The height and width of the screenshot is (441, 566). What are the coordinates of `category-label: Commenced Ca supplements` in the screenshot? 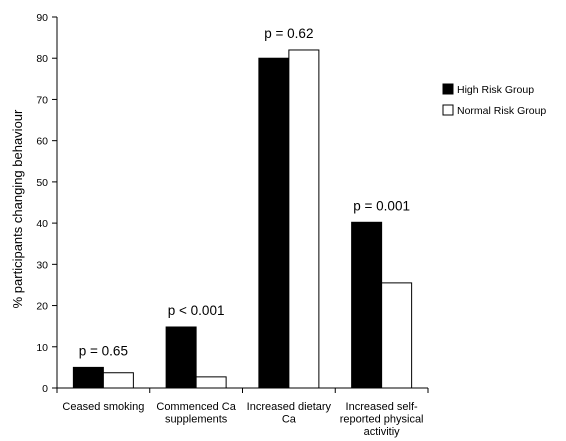 It's located at (196, 413).